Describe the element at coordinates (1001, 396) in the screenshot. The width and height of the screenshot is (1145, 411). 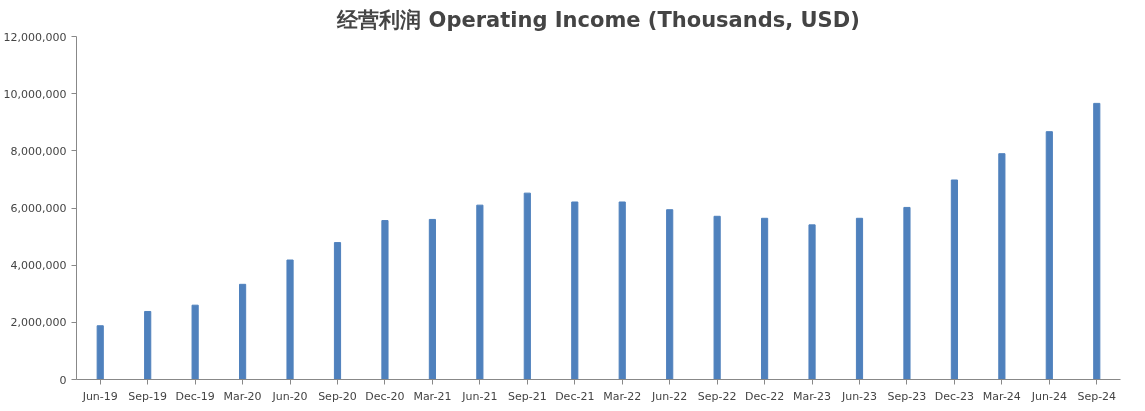
I see `x-tick-label: Mar-24` at that location.